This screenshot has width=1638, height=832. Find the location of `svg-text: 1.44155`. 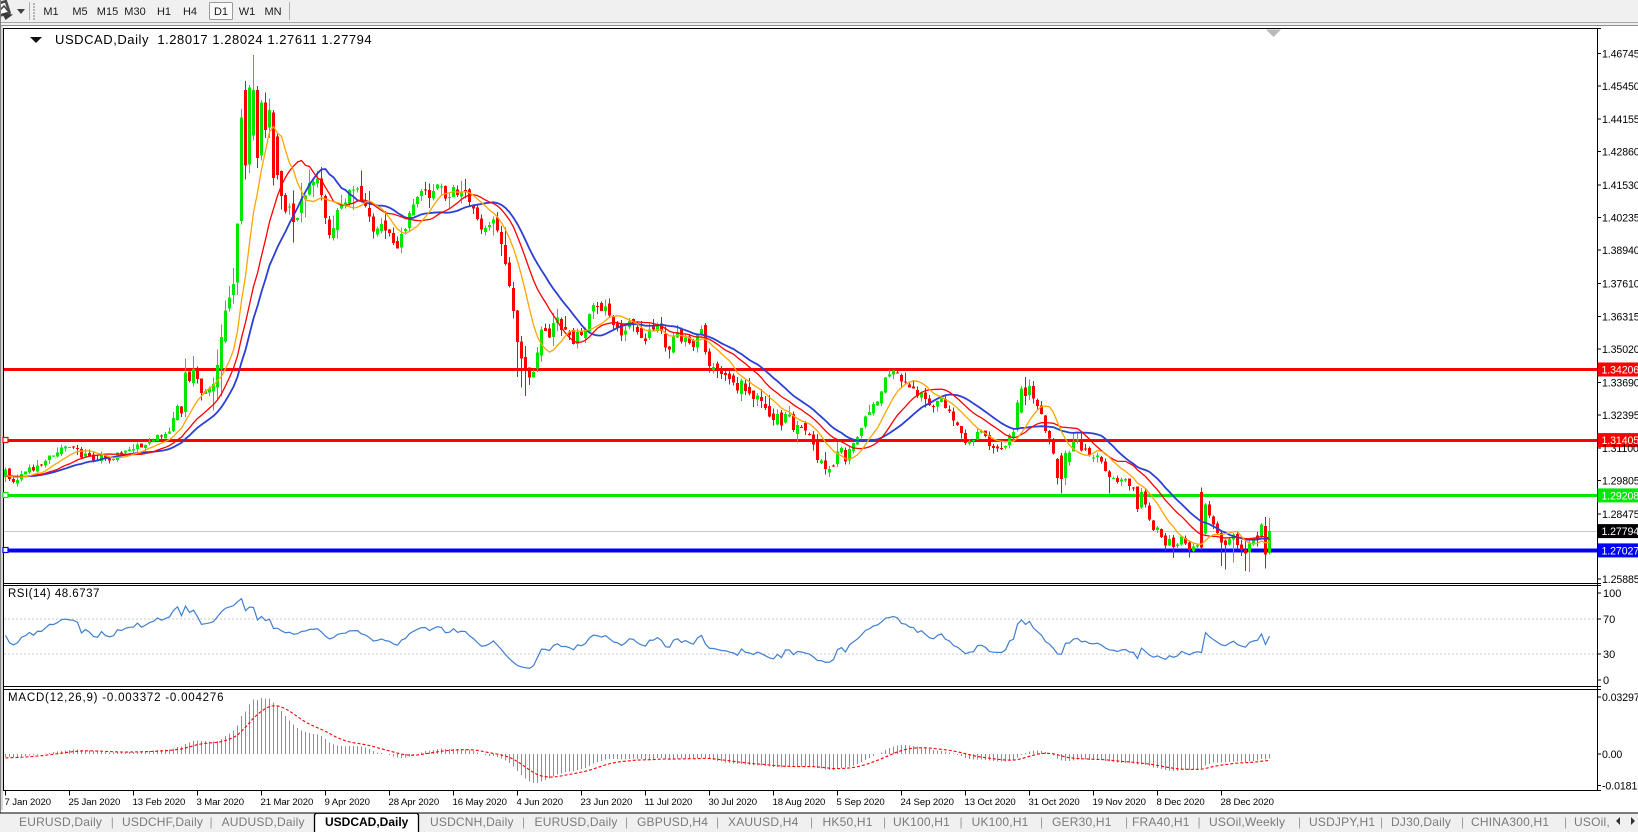

svg-text: 1.44155 is located at coordinates (1620, 120).